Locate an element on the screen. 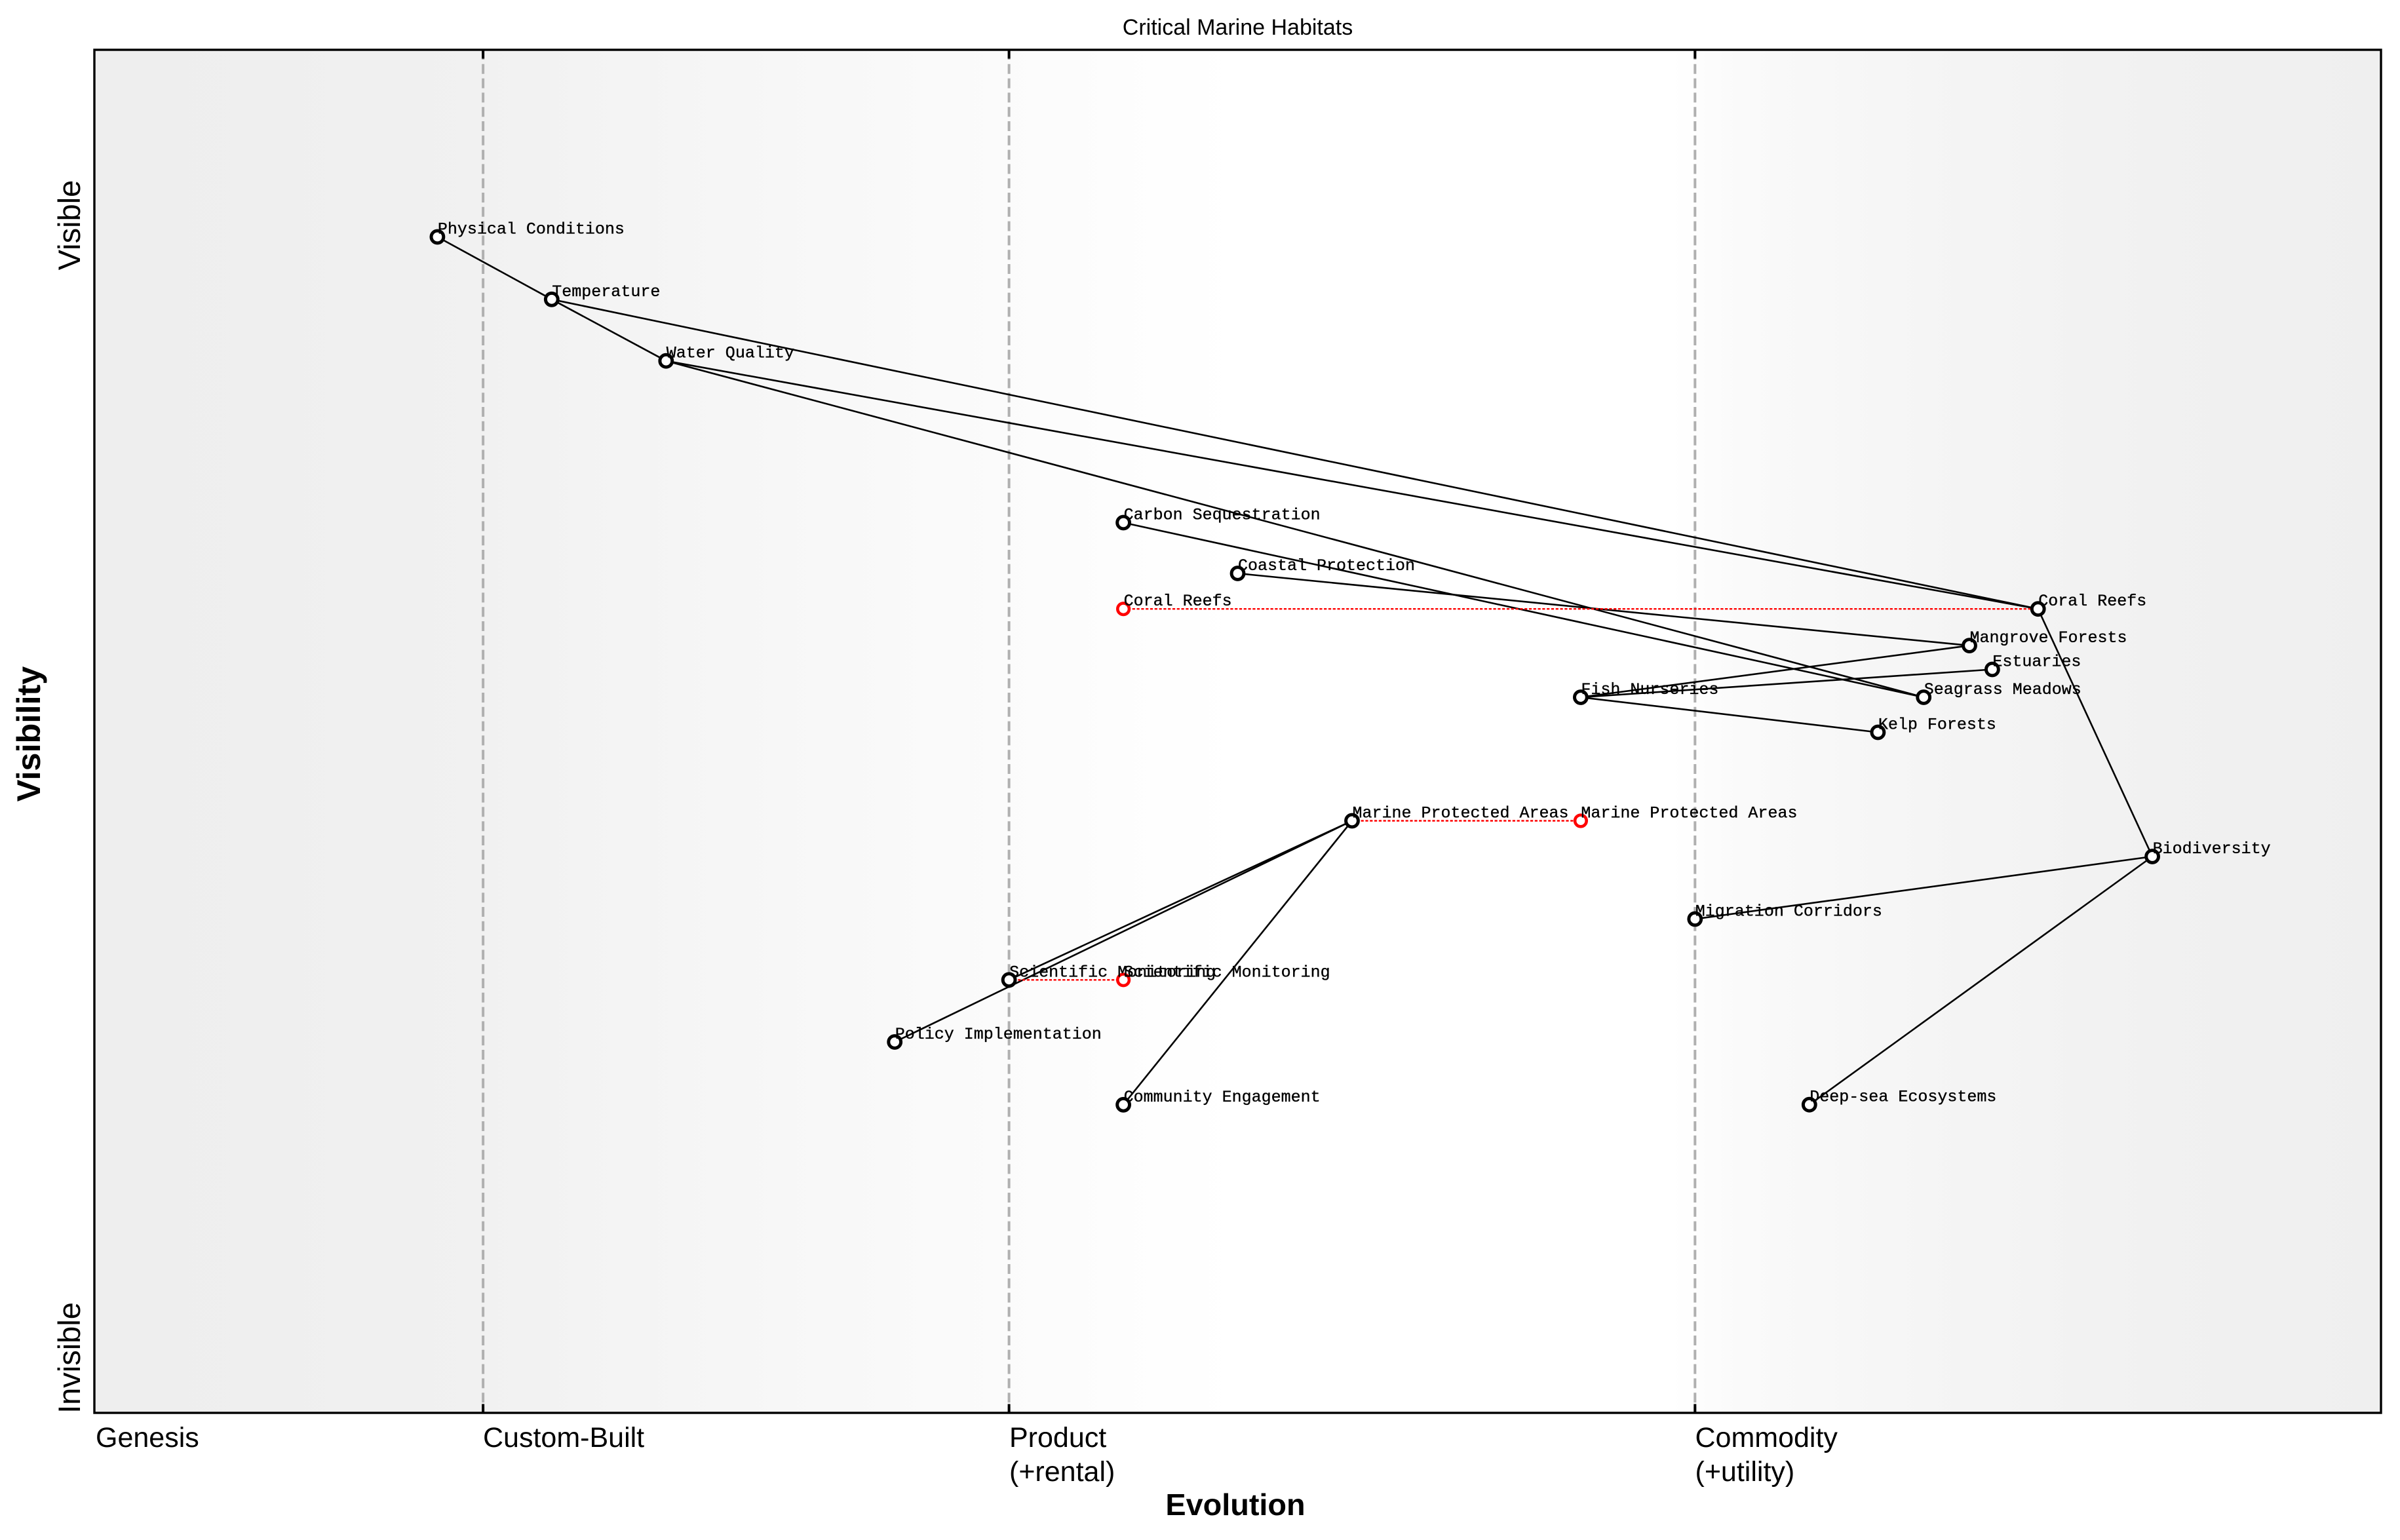  svg-text: Estuaries is located at coordinates (2036, 662).